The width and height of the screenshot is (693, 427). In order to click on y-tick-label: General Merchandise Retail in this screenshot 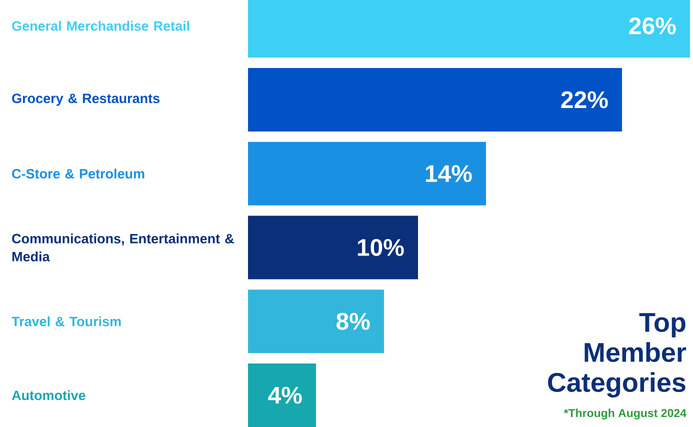, I will do `click(101, 25)`.